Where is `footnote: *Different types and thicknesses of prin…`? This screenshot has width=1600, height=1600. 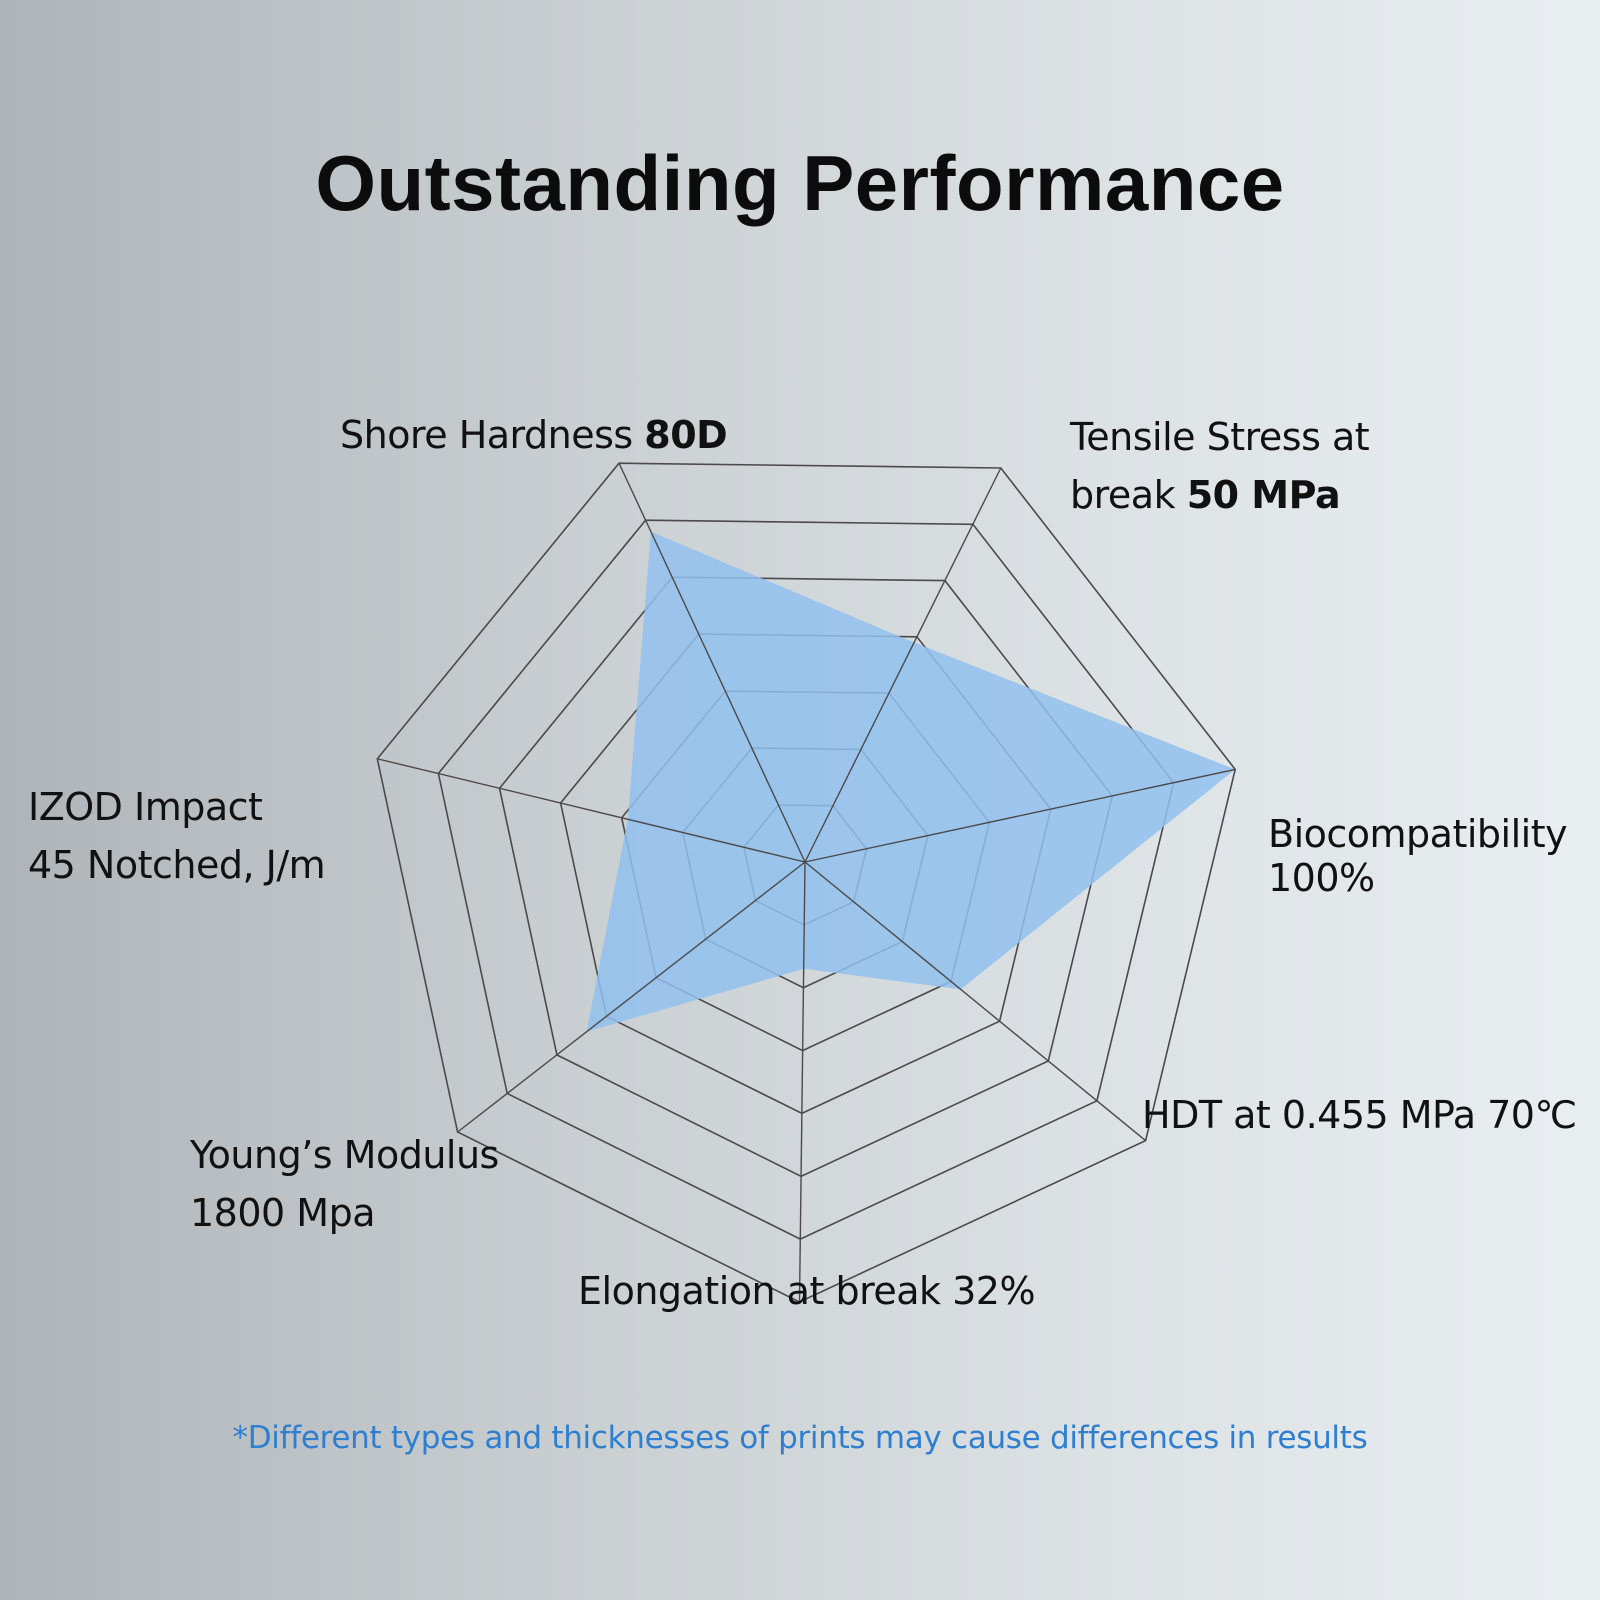 footnote: *Different types and thicknesses of prin… is located at coordinates (800, 1438).